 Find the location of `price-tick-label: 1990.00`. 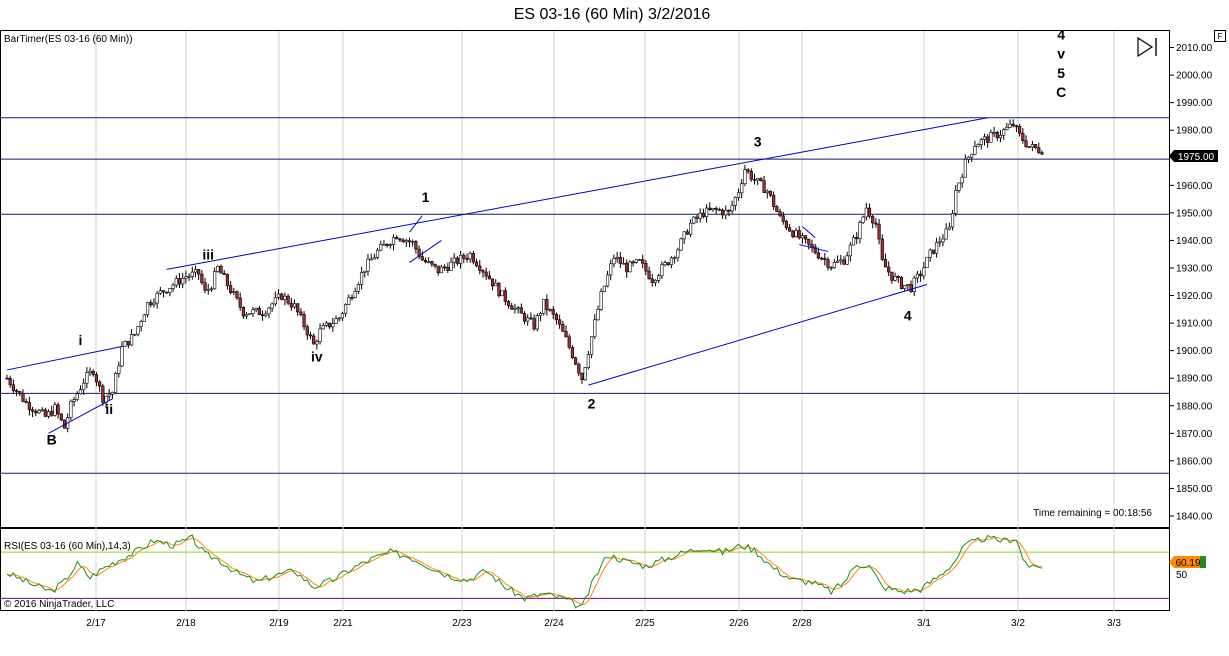

price-tick-label: 1990.00 is located at coordinates (1194, 103).